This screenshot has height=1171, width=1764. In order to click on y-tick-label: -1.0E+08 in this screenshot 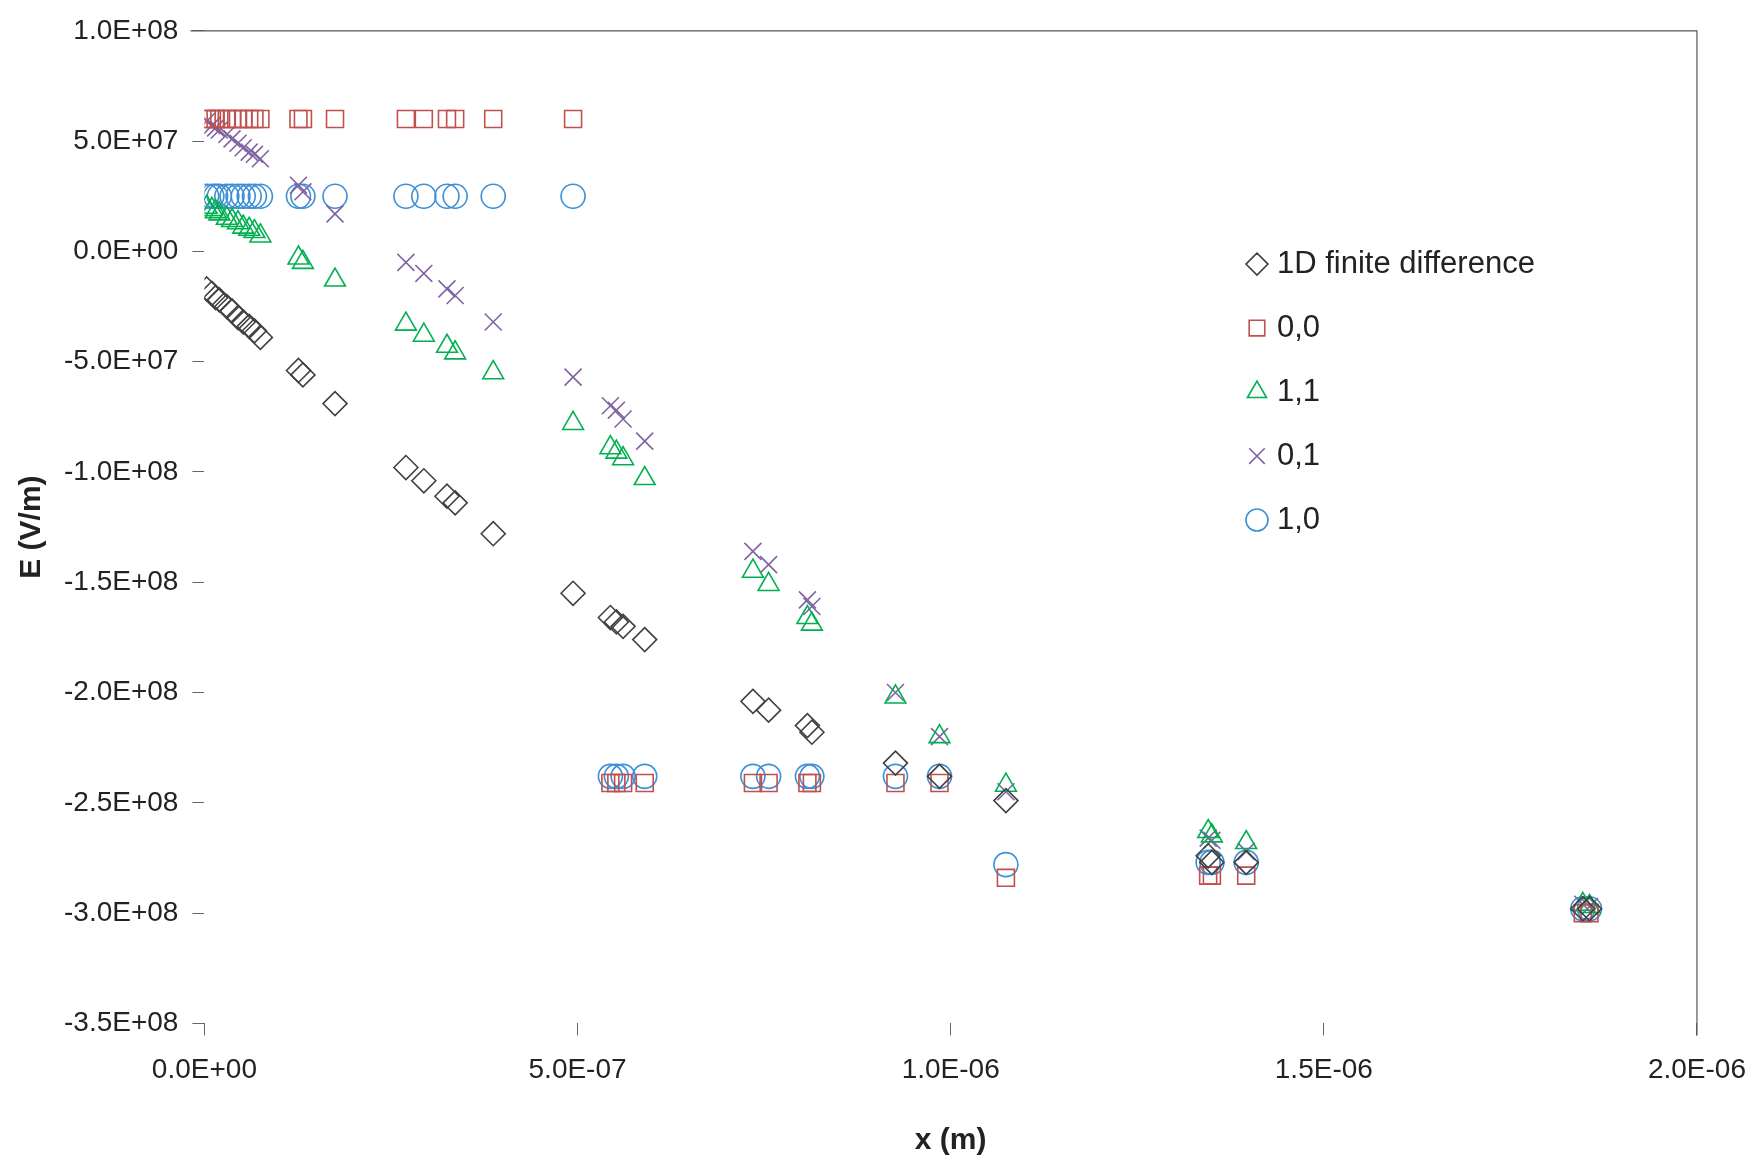, I will do `click(121, 470)`.